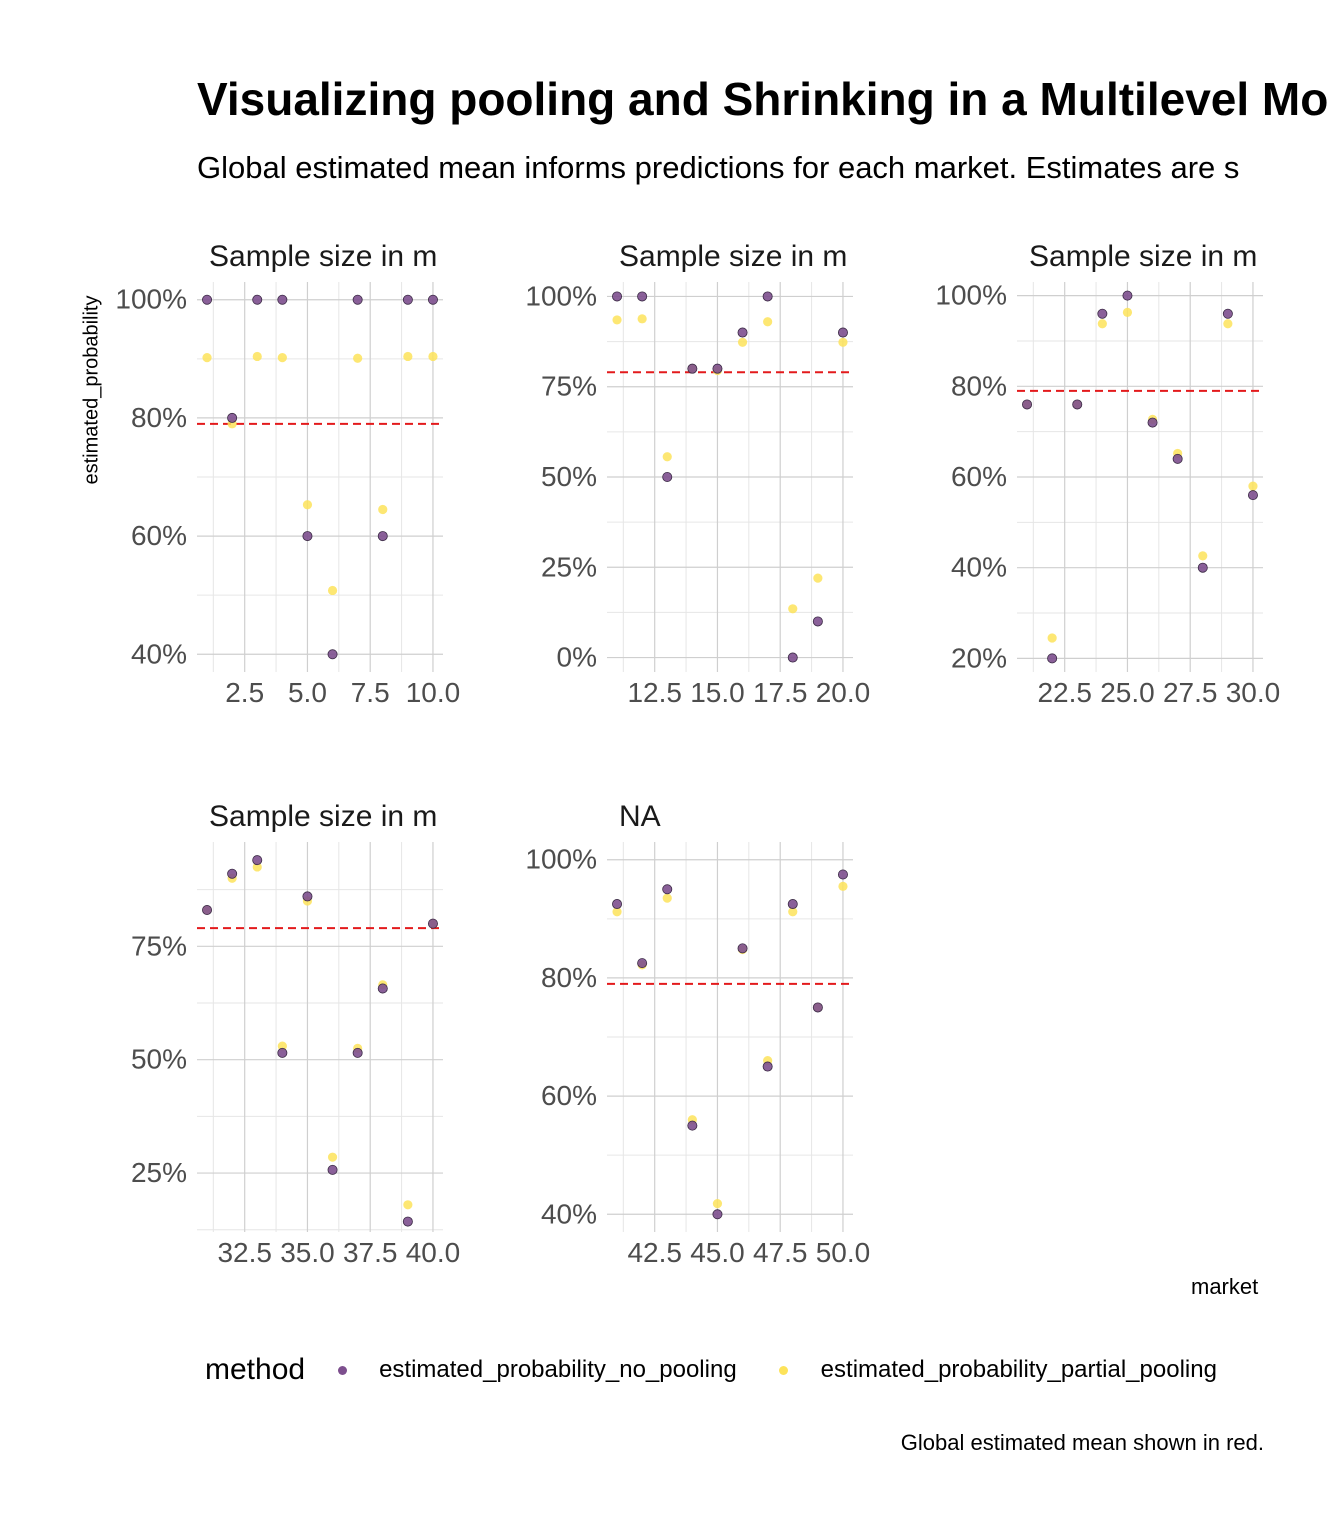 The image size is (1344, 1536). Describe the element at coordinates (244, 692) in the screenshot. I see `x-tick-label: 2.5` at that location.